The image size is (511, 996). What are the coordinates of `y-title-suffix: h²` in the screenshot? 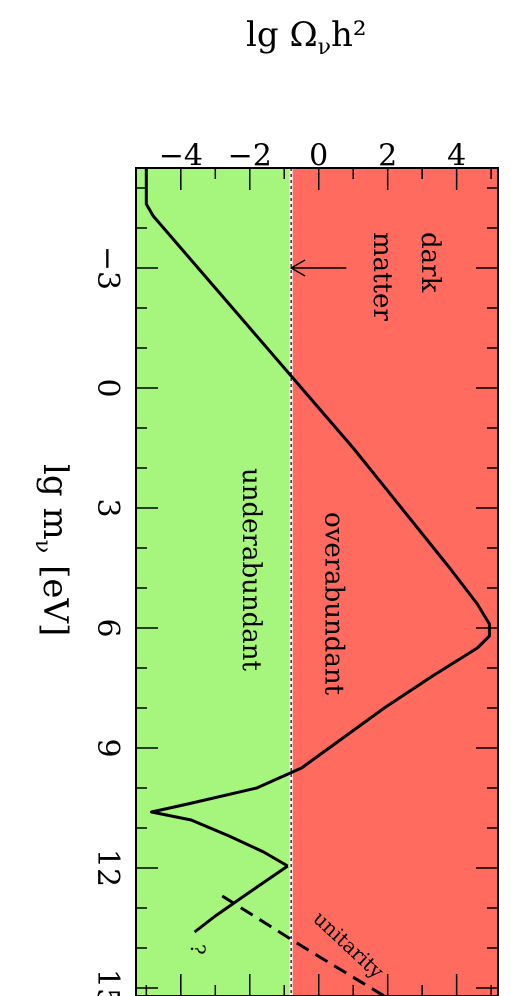 It's located at (349, 35).